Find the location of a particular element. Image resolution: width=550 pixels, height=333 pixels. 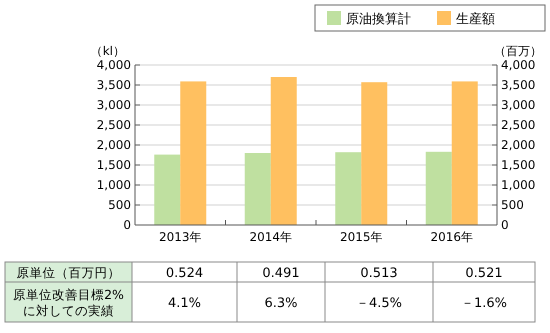

text: 0.521 is located at coordinates (484, 273).